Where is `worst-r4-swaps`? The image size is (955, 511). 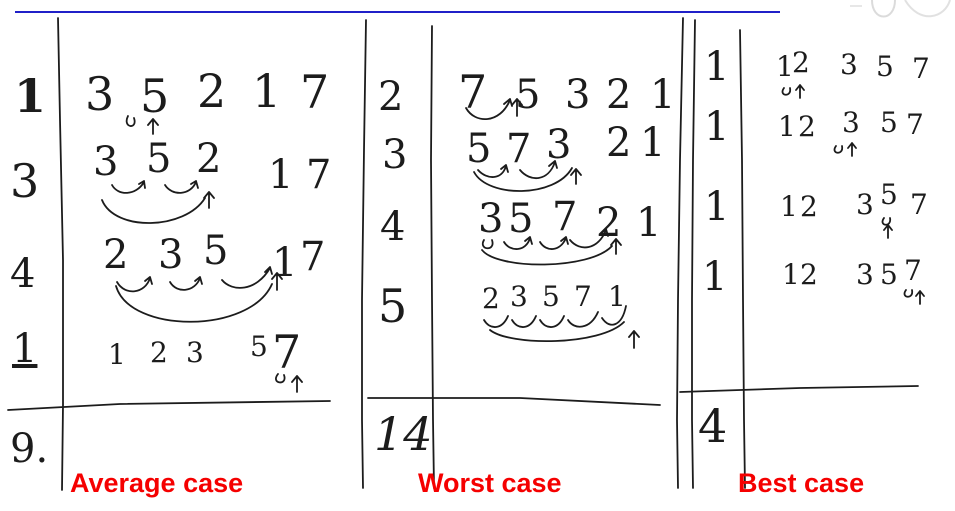 worst-r4-swaps is located at coordinates (555, 316).